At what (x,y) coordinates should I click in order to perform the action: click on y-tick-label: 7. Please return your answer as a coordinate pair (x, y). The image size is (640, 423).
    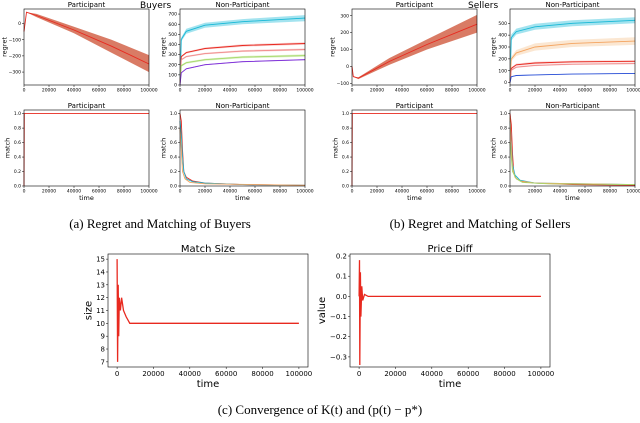
    Looking at the image, I should click on (103, 362).